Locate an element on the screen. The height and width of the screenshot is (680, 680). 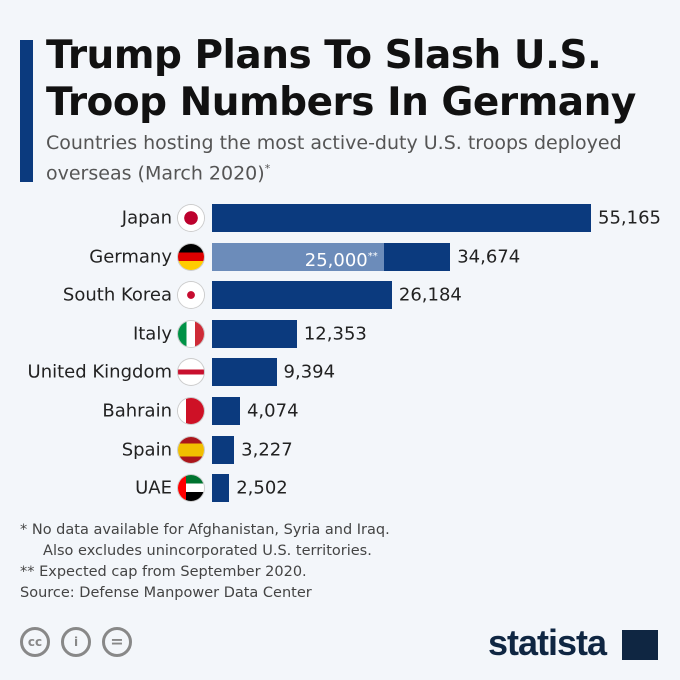
category-label: UAE is located at coordinates (153, 488).